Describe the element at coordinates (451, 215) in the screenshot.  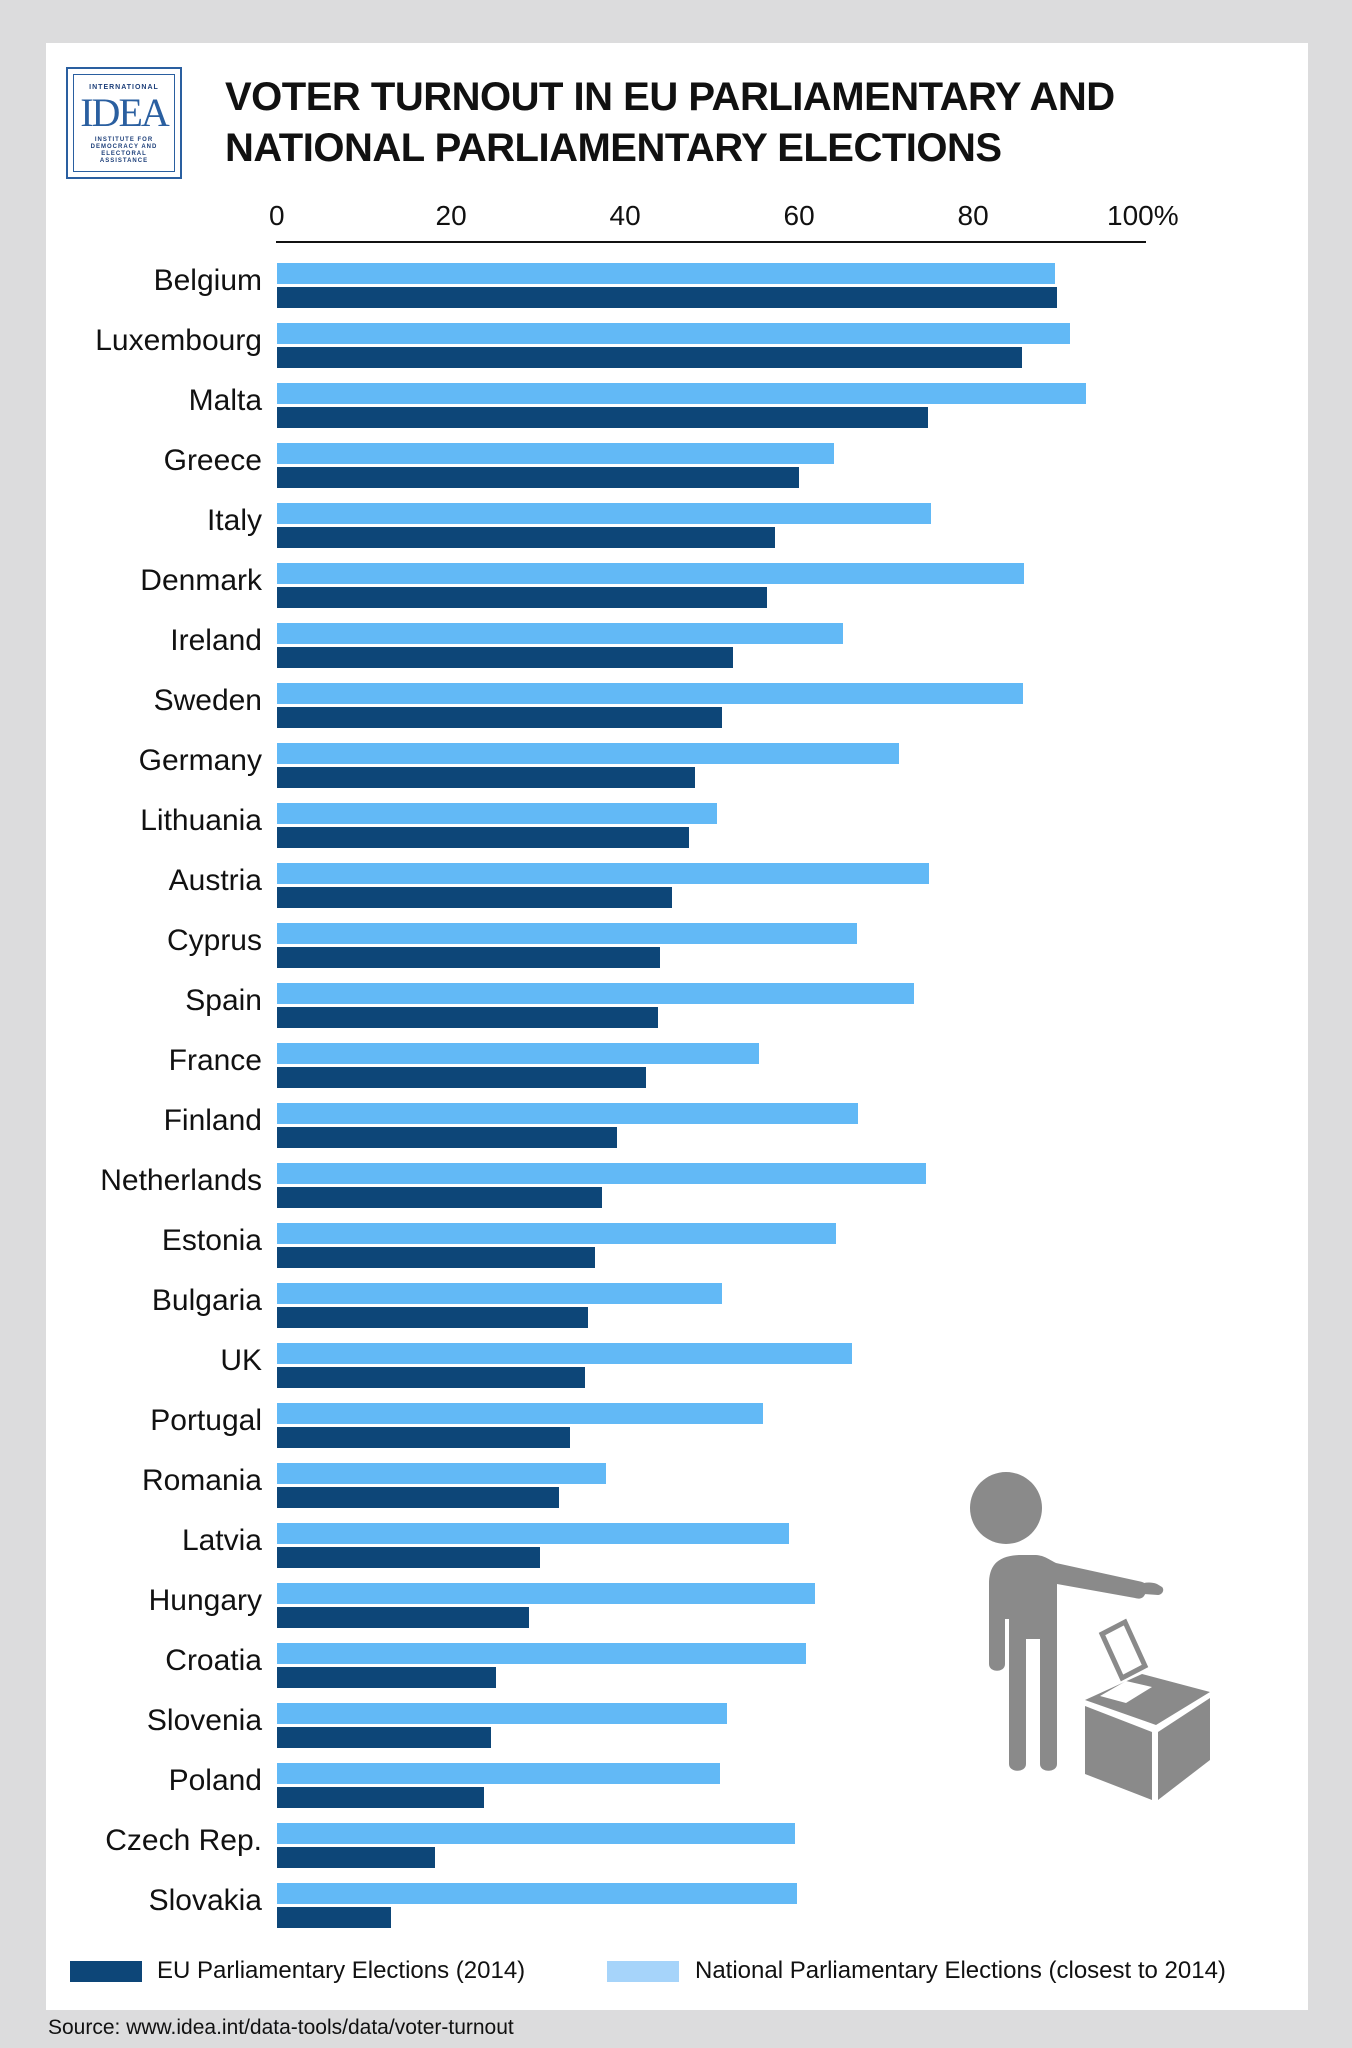
I see `x-tick-label: 20` at that location.